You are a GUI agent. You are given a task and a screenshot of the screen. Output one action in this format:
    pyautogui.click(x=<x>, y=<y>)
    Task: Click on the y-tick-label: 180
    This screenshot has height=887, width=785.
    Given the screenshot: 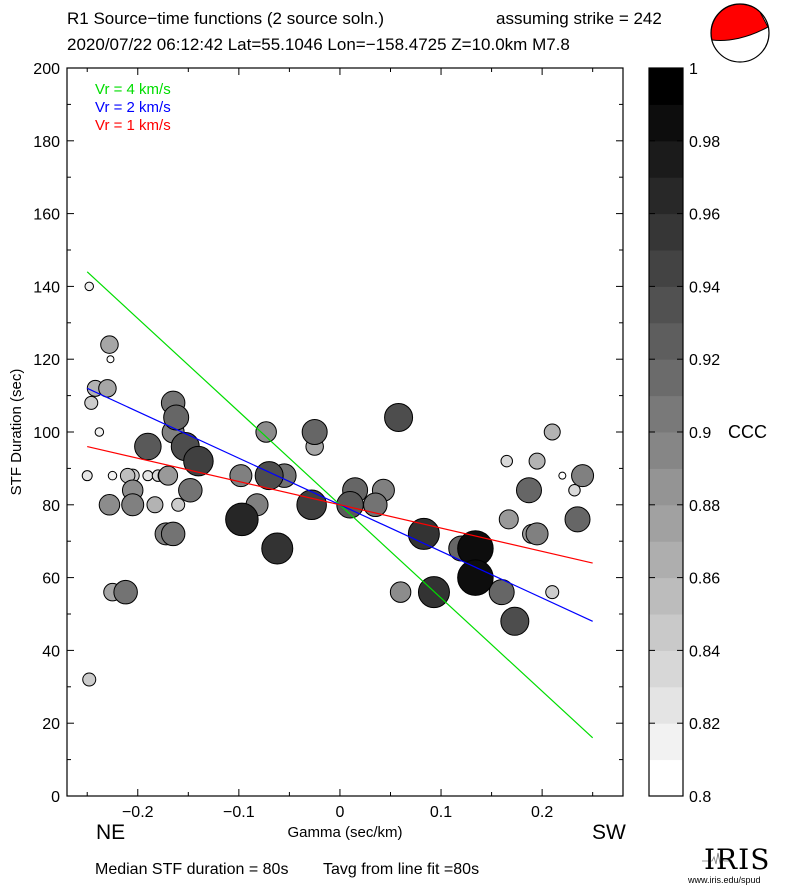 What is the action you would take?
    pyautogui.click(x=46, y=142)
    